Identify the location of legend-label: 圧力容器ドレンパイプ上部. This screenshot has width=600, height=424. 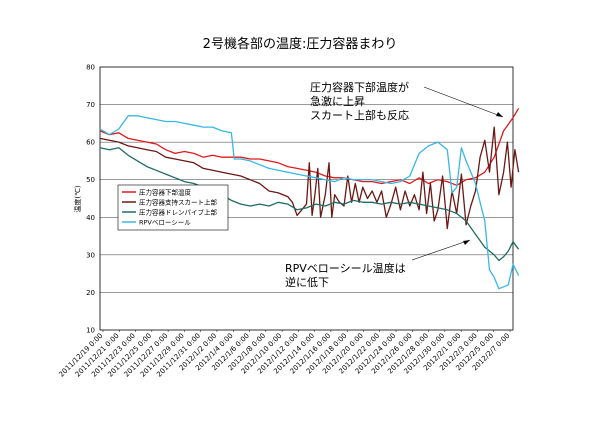
(178, 212).